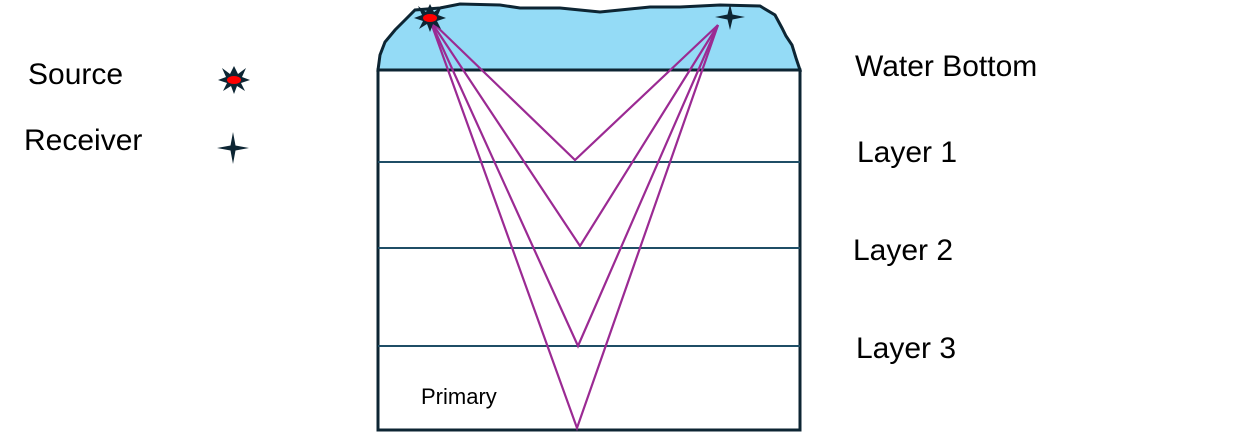  What do you see at coordinates (83, 140) in the screenshot?
I see `legend-receiver-label: Receiver` at bounding box center [83, 140].